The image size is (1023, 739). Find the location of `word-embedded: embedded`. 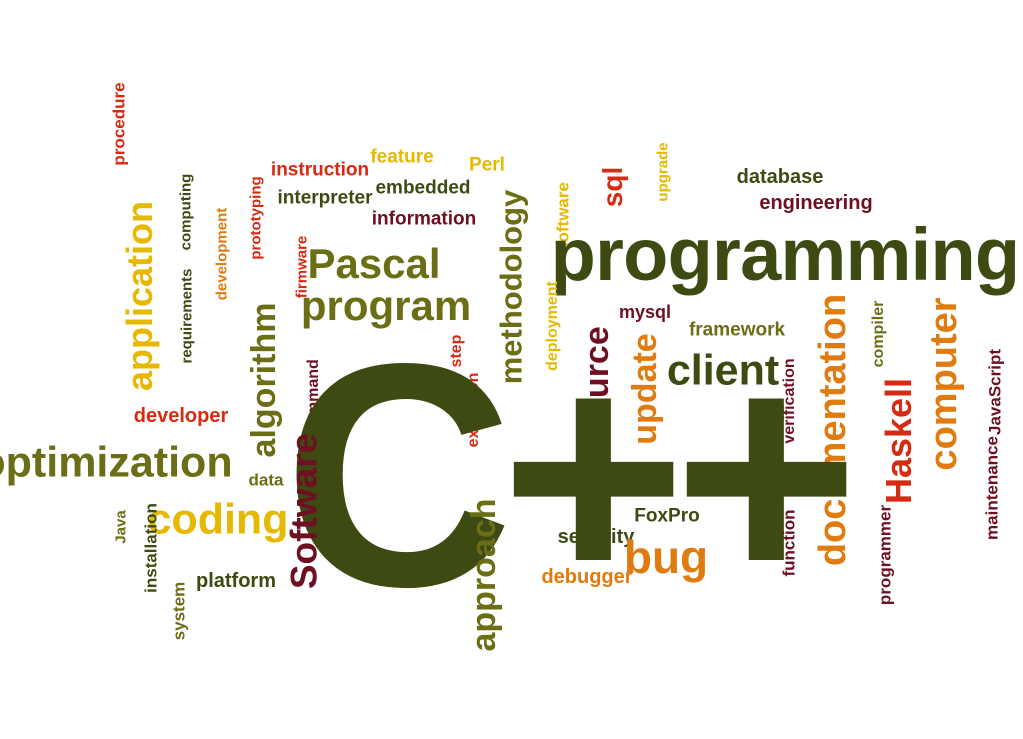

word-embedded: embedded is located at coordinates (423, 188).